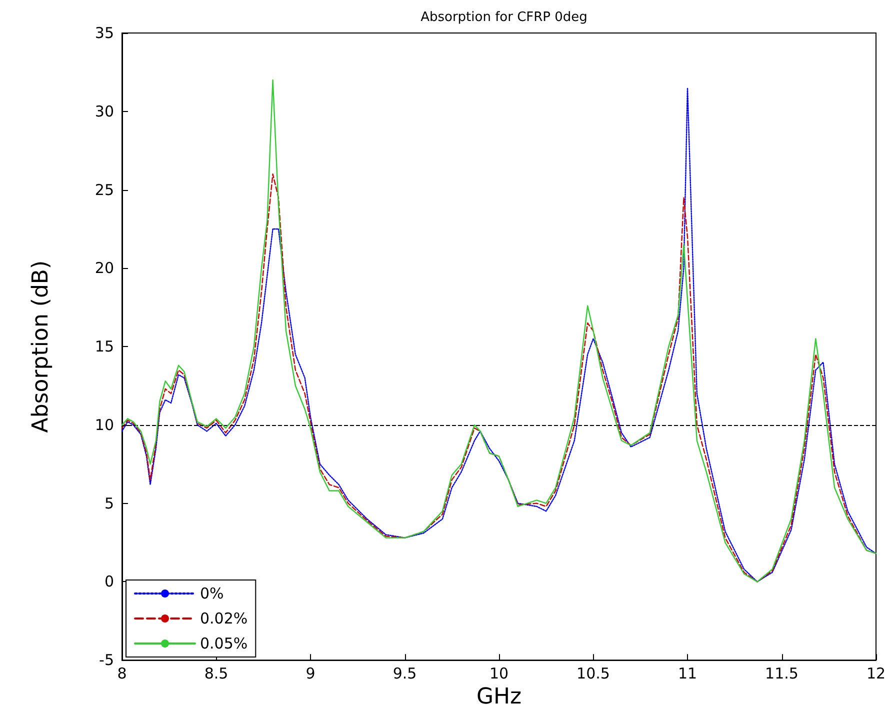 The width and height of the screenshot is (891, 713). What do you see at coordinates (504, 17) in the screenshot?
I see `chart-title: Absorption for CFRP 0deg` at bounding box center [504, 17].